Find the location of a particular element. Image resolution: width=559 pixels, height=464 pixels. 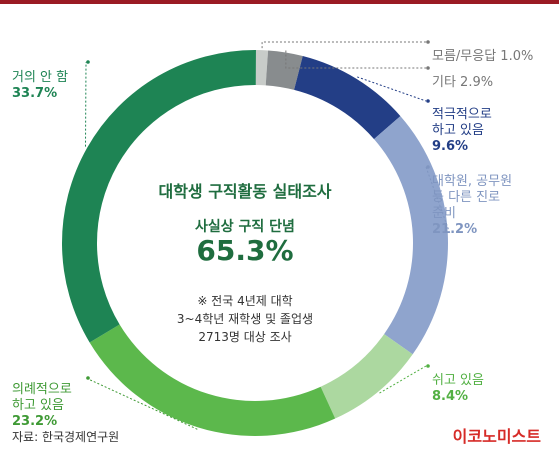

label-pct: 9.6% is located at coordinates (450, 146).